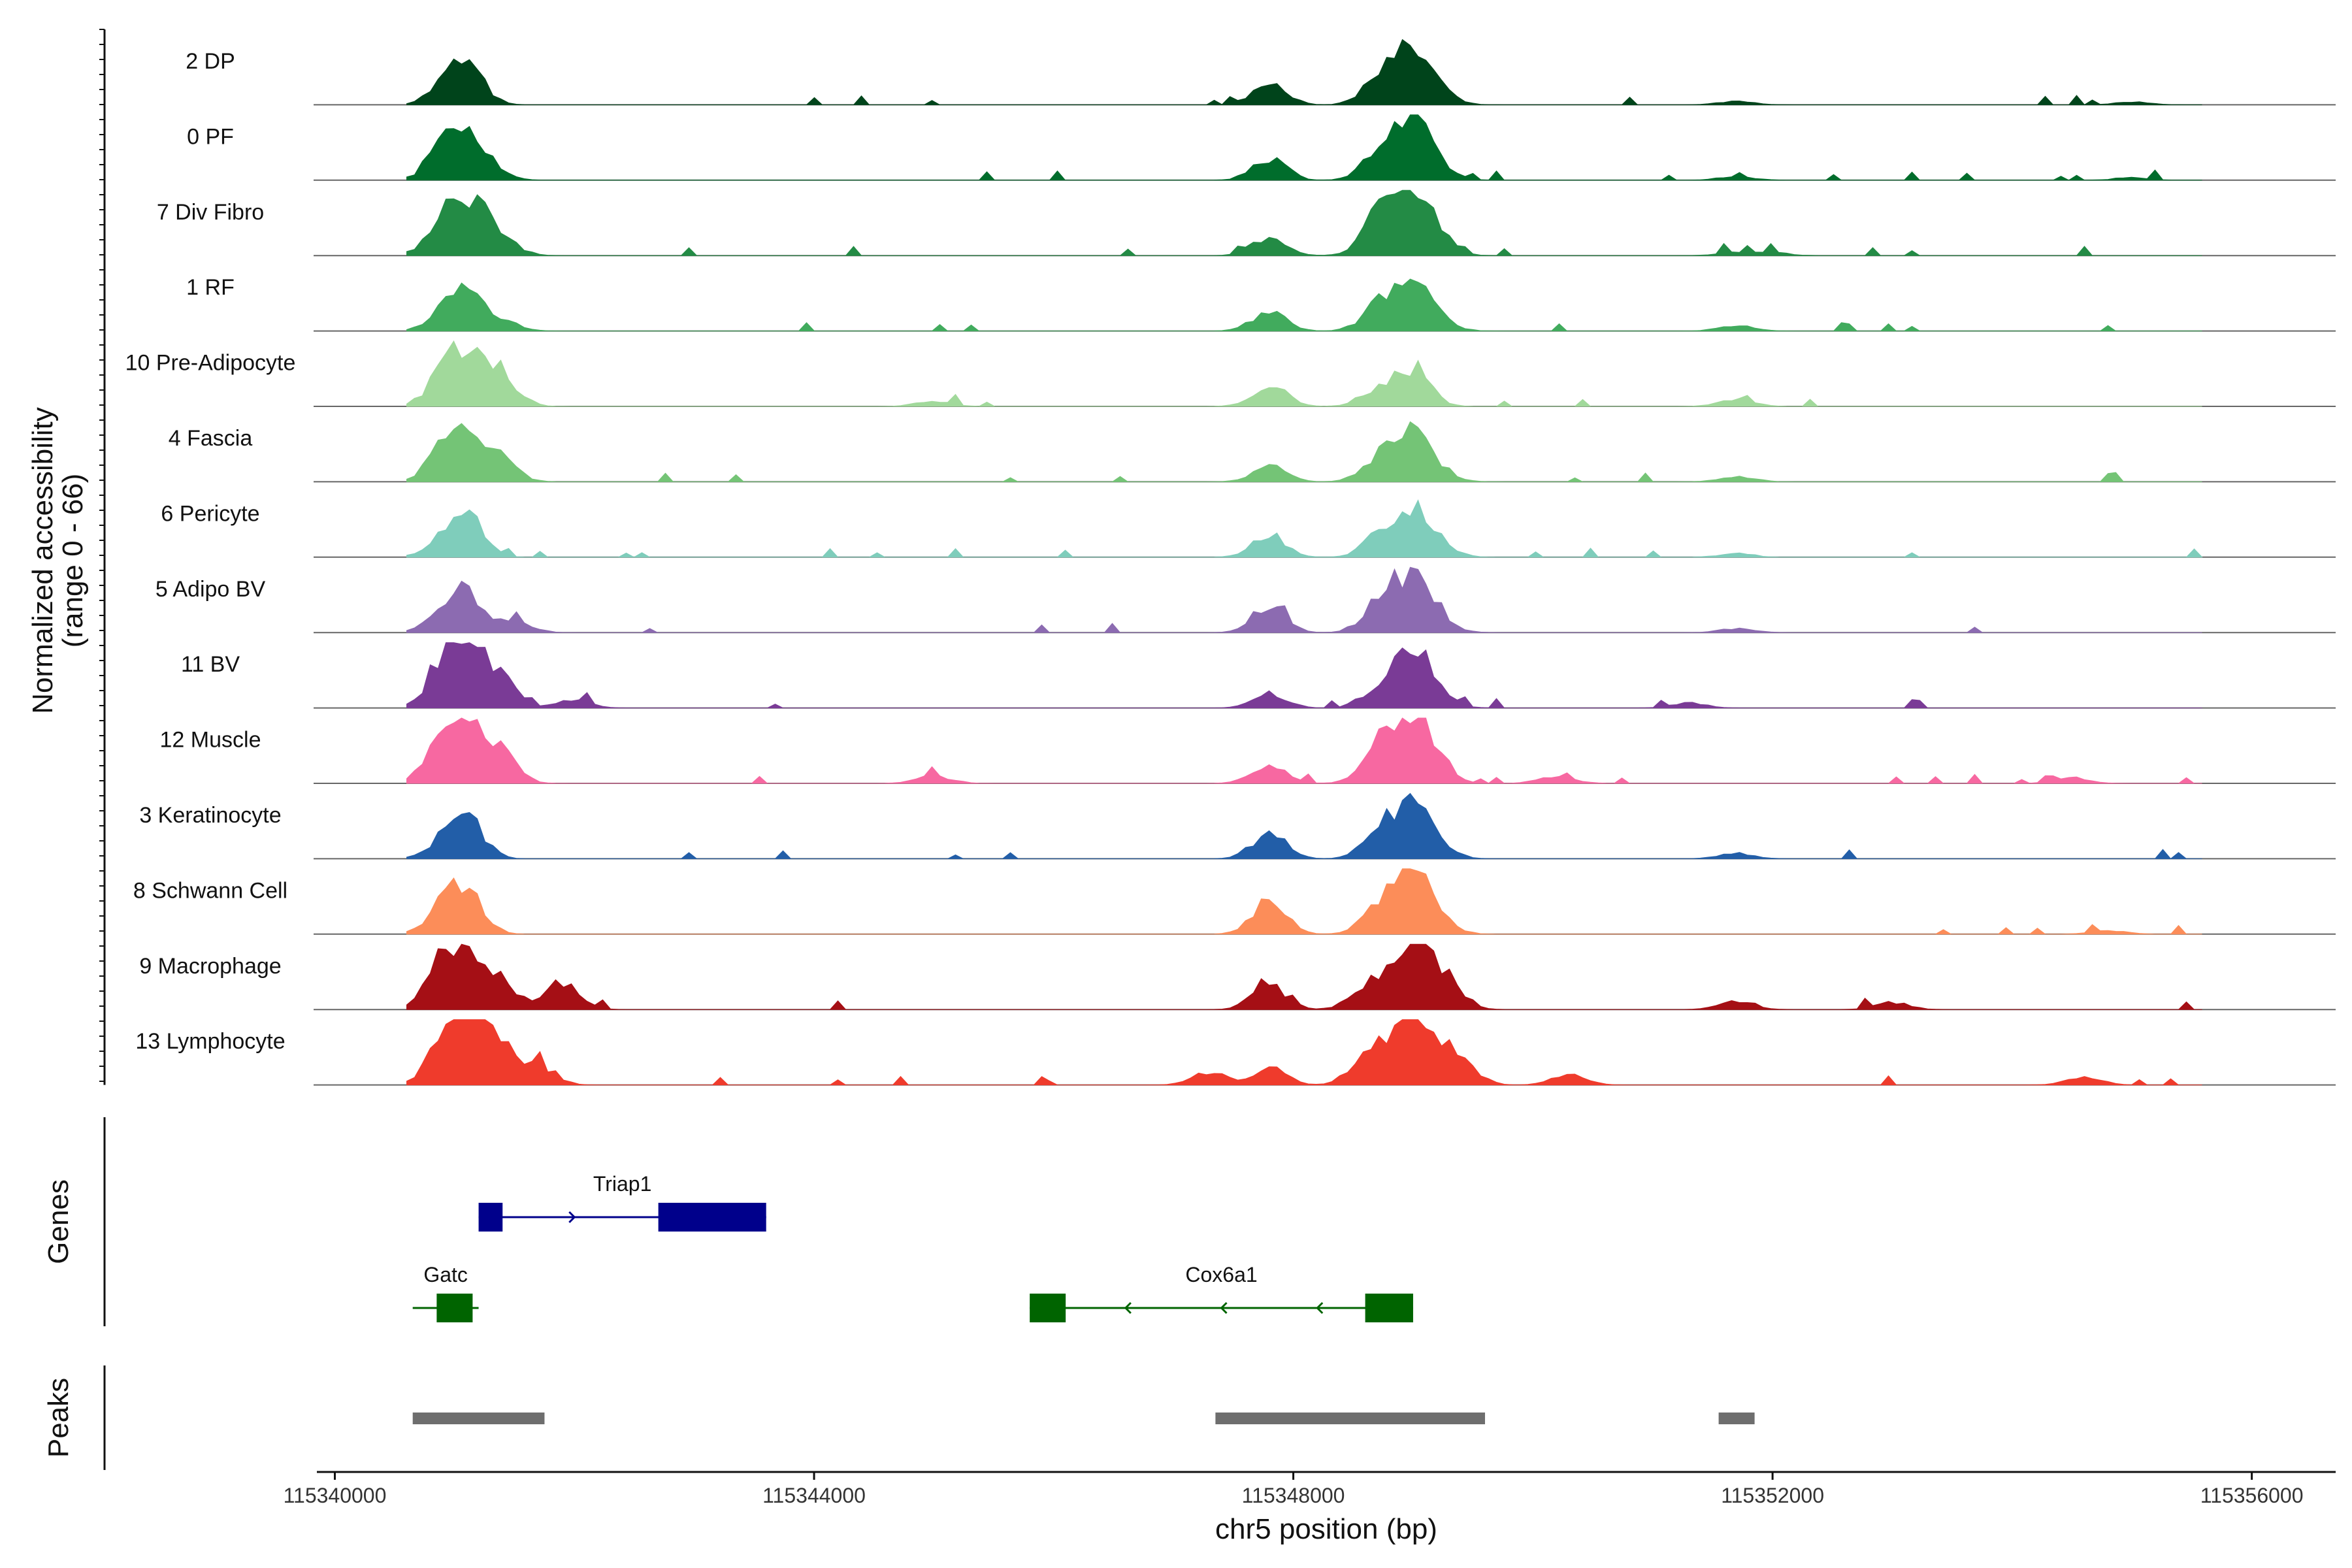 The height and width of the screenshot is (1568, 2352). Describe the element at coordinates (2252, 1495) in the screenshot. I see `x-tick-label: 115356000` at that location.